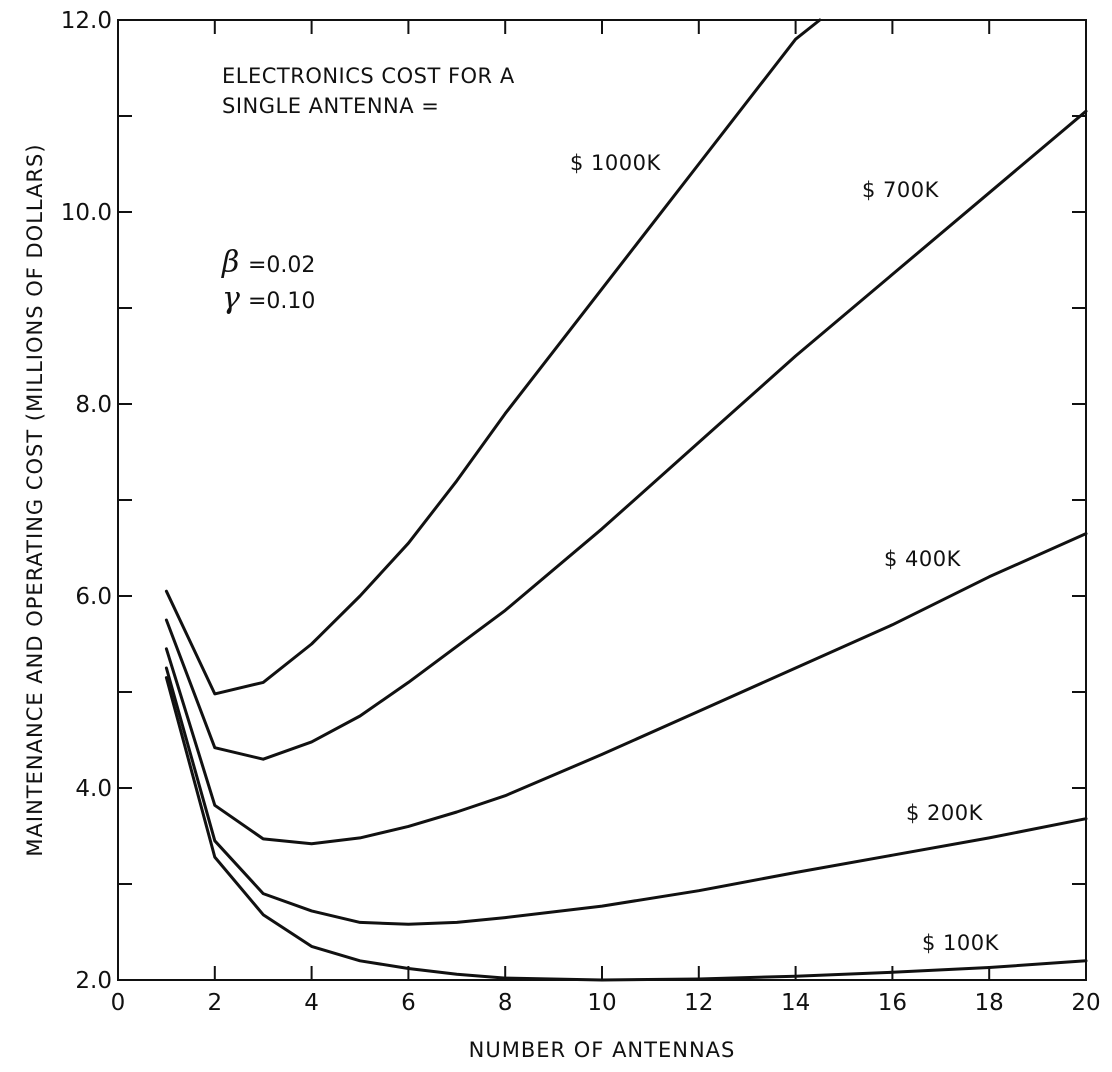  I want to click on annotation-title-line-2: SINGLE ANTENNA =, so click(330, 106).